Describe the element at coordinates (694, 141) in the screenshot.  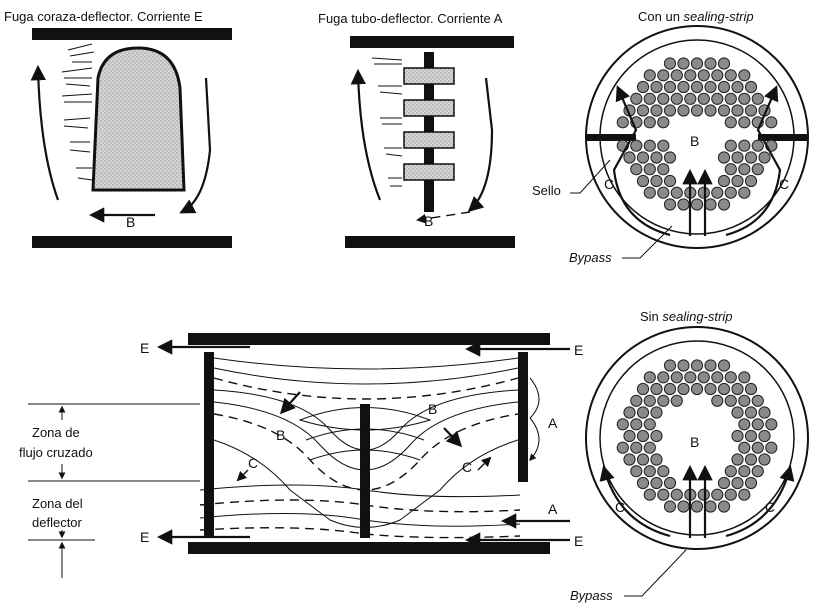
I see `panel-tr-label-b: B` at that location.